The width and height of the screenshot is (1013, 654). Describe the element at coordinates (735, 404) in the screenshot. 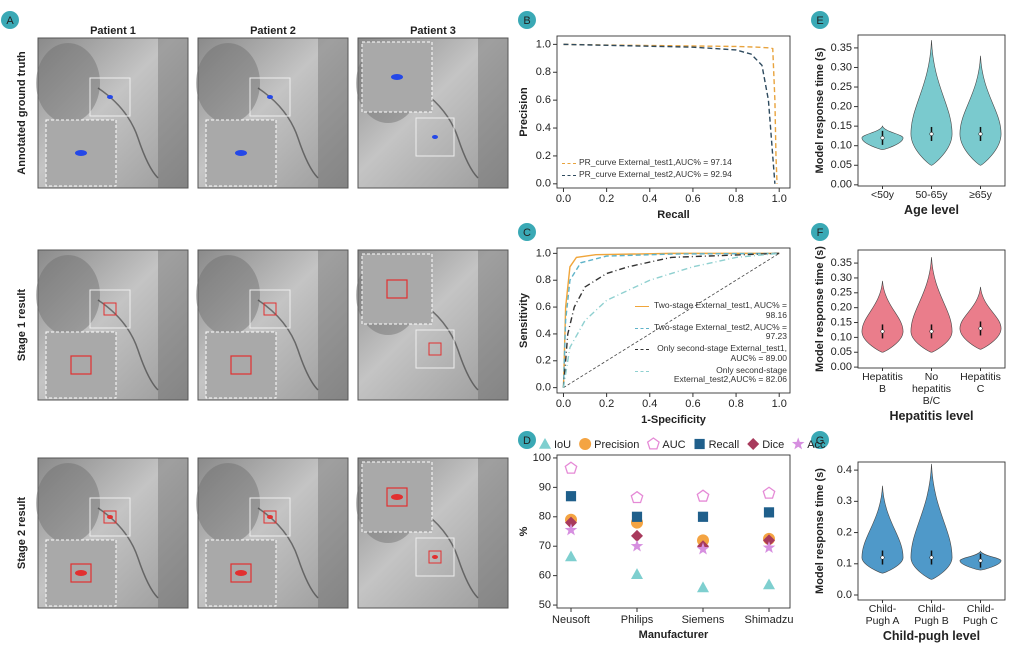

I see `x-tick-label: 0.8` at that location.